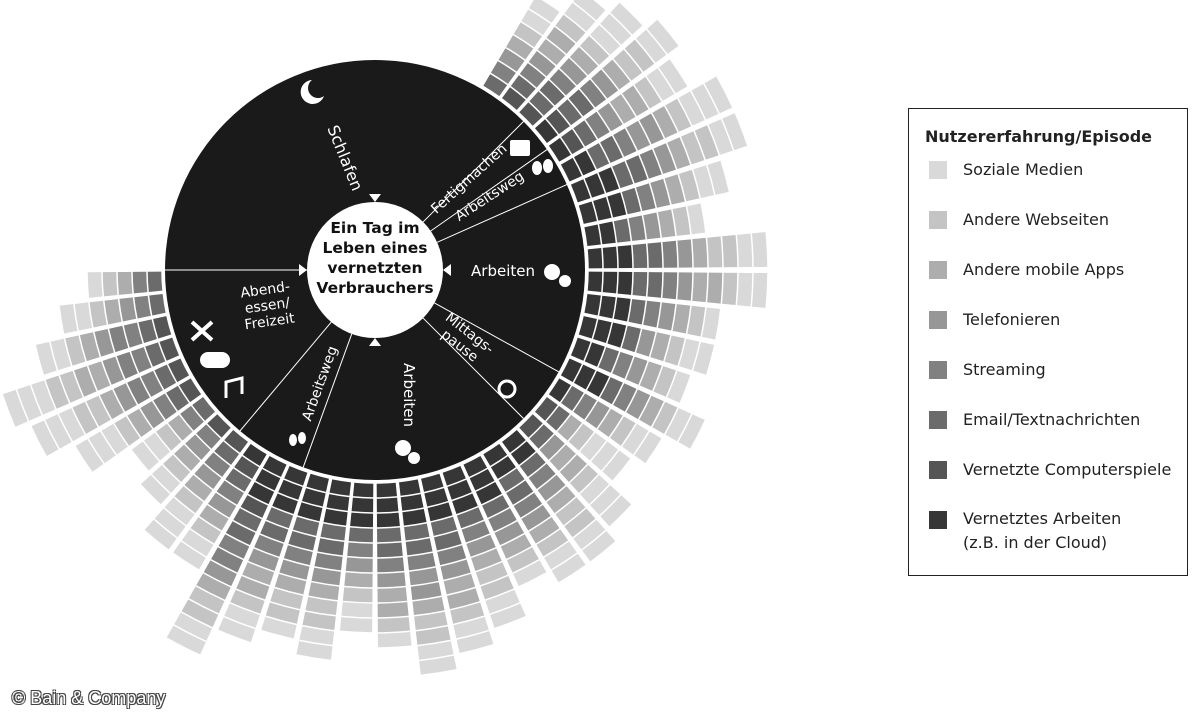 Image resolution: width=1200 pixels, height=720 pixels. Describe the element at coordinates (89, 698) in the screenshot. I see `copyright: © Bain & Company` at that location.